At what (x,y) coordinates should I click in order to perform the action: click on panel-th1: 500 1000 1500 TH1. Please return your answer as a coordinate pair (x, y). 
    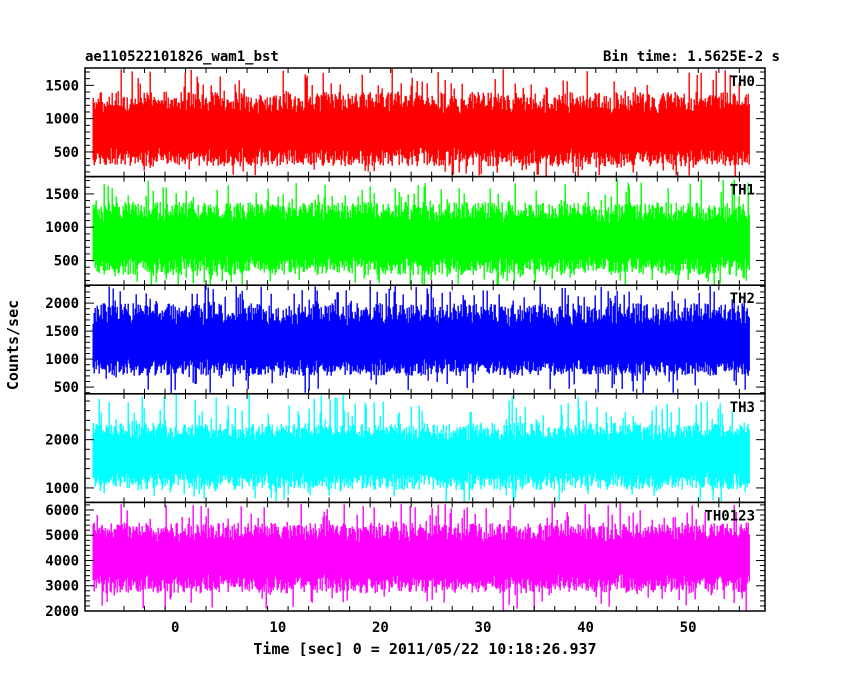
    Looking at the image, I should click on (405, 230).